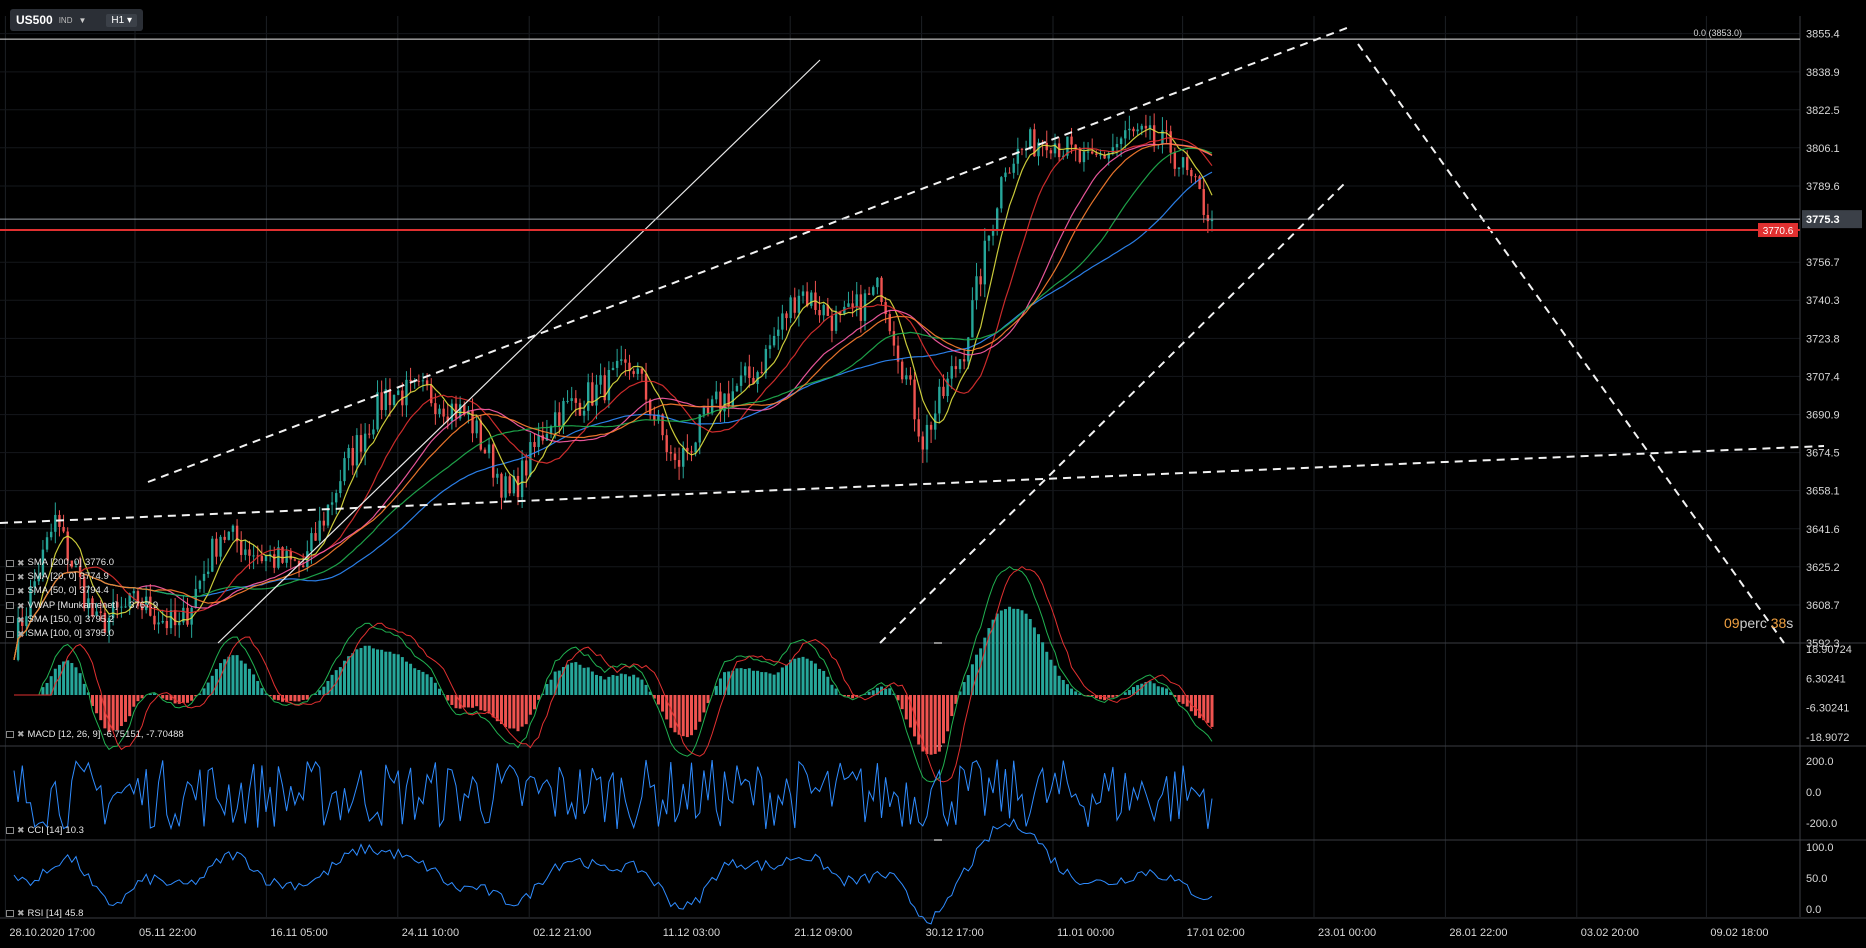 This screenshot has width=1866, height=948. Describe the element at coordinates (122, 20) in the screenshot. I see `timeframe-selector: H1 ▾` at that location.